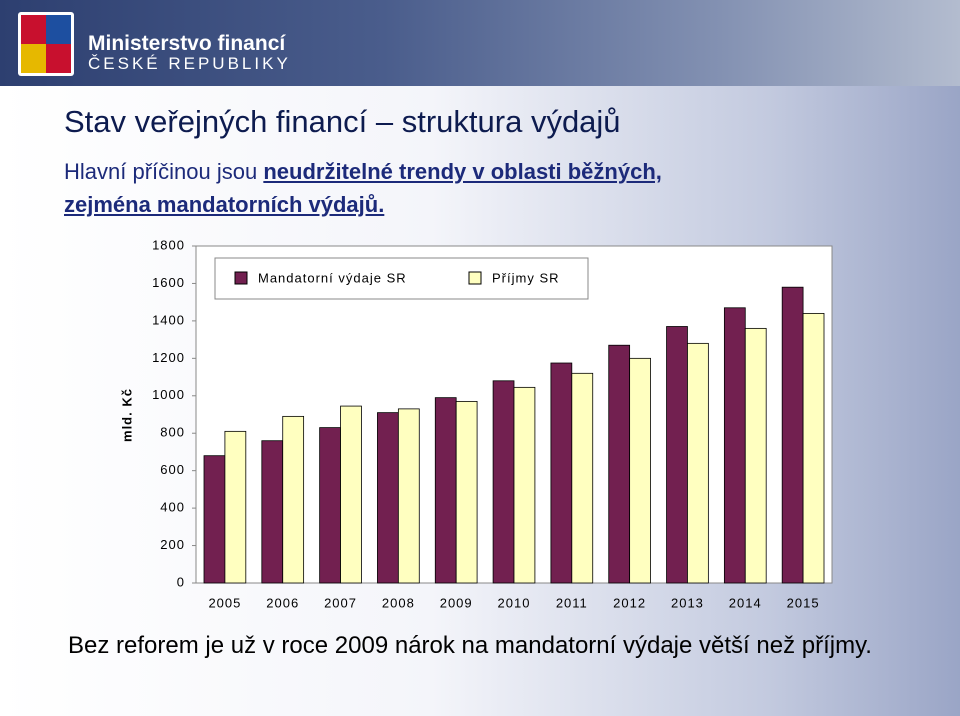 The width and height of the screenshot is (960, 716). Describe the element at coordinates (526, 277) in the screenshot. I see `legend-label: Příjmy SR` at that location.